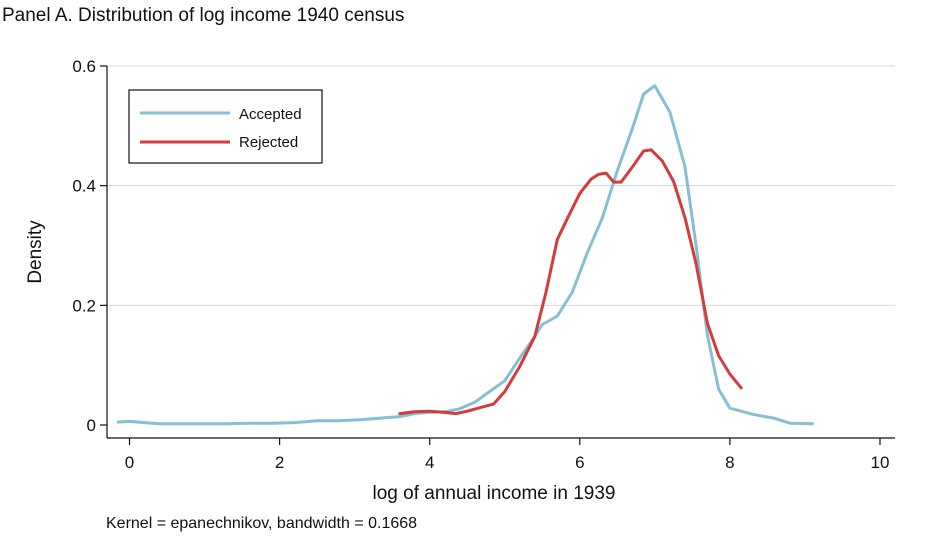 Image resolution: width=929 pixels, height=541 pixels. I want to click on y-tick-label: 0.2, so click(84, 305).